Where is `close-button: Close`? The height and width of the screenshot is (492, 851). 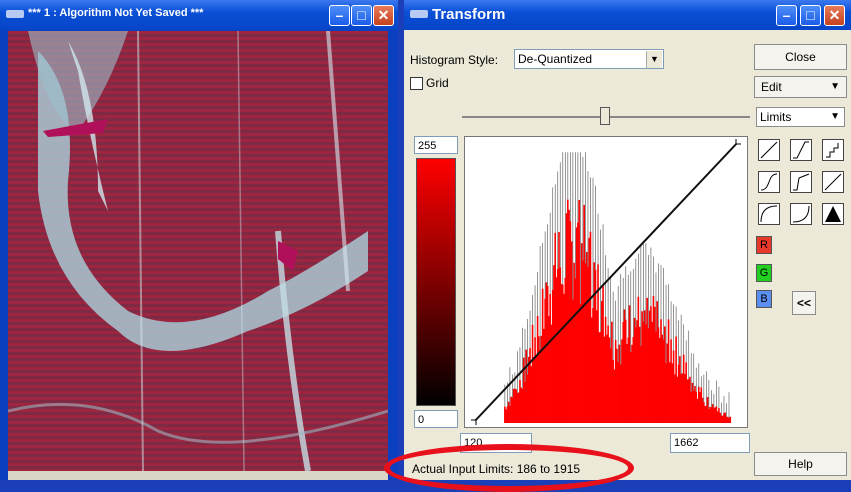 close-button: Close is located at coordinates (800, 57).